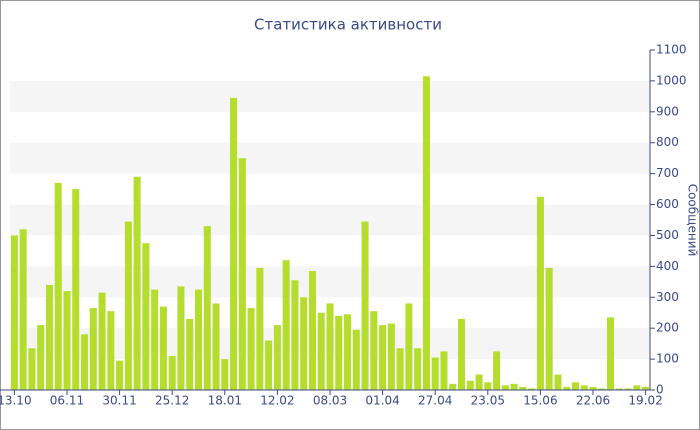 The width and height of the screenshot is (700, 430). What do you see at coordinates (667, 173) in the screenshot?
I see `y-tick-label: 700` at bounding box center [667, 173].